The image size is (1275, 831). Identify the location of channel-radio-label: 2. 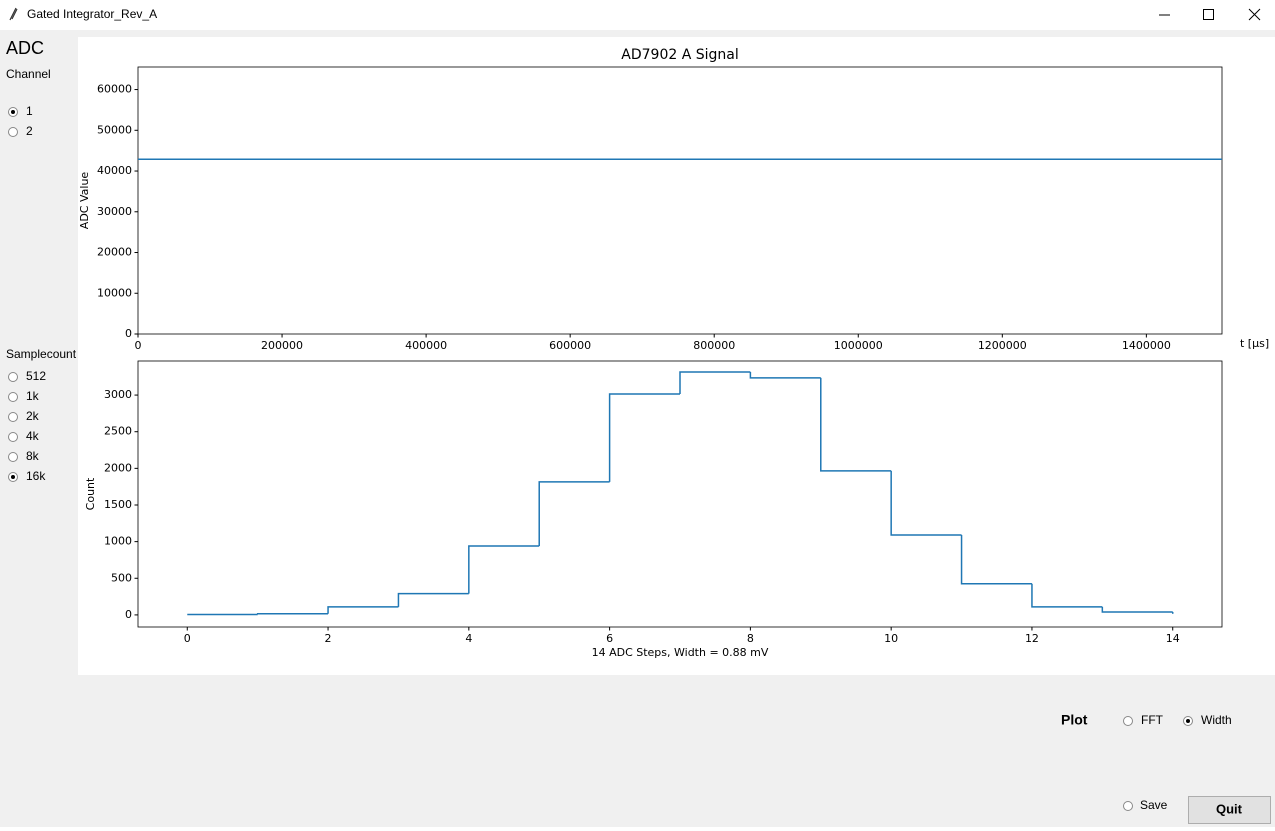
(29, 131).